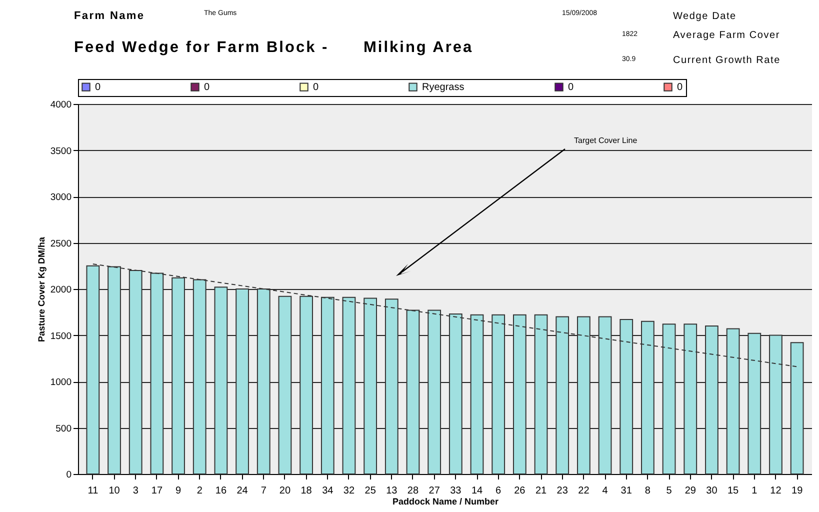 The image size is (819, 512). I want to click on x-tick-label: 14, so click(477, 491).